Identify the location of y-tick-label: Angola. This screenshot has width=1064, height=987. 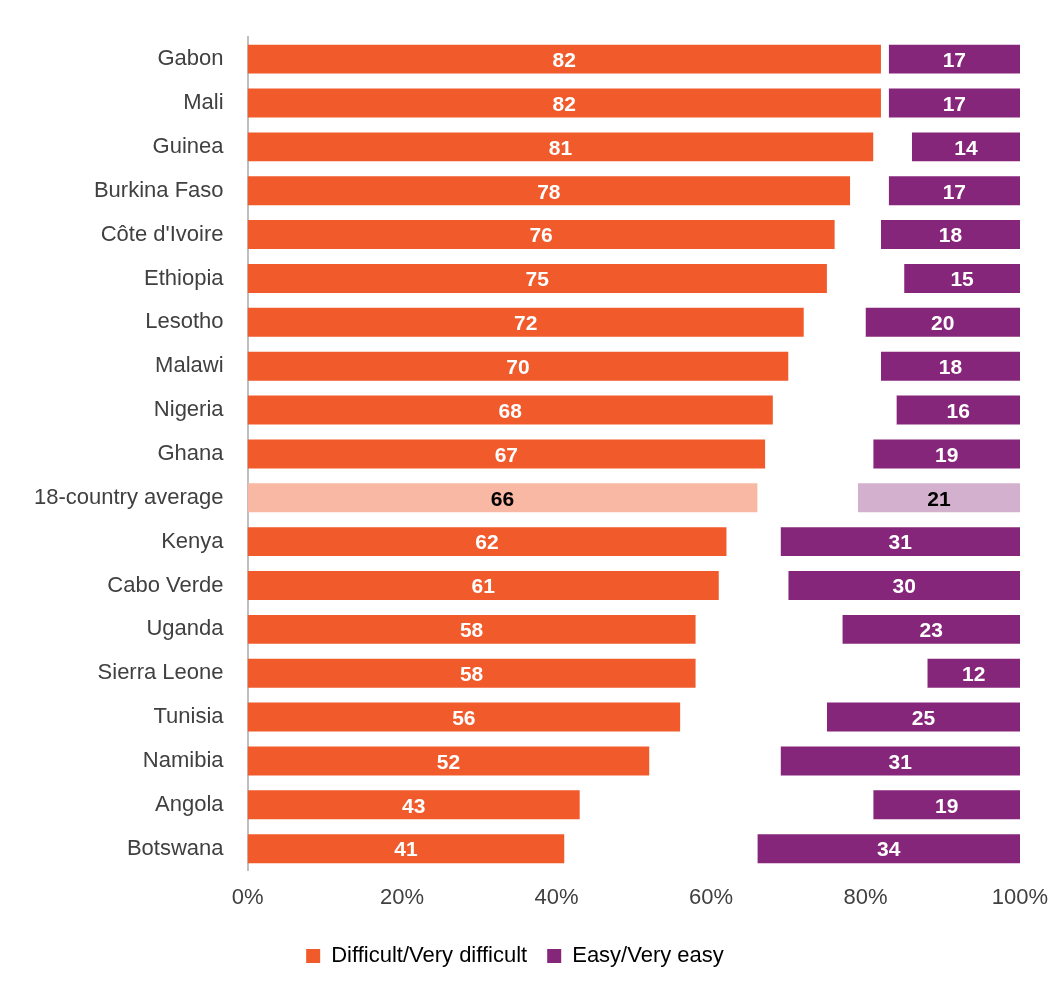
(190, 803).